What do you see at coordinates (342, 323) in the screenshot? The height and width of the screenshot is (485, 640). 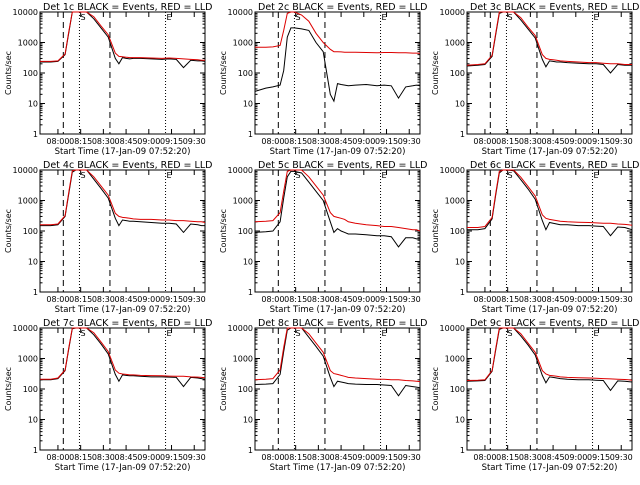 I see `chart-title: Det 8c BLACK = Events, RED = LLD` at bounding box center [342, 323].